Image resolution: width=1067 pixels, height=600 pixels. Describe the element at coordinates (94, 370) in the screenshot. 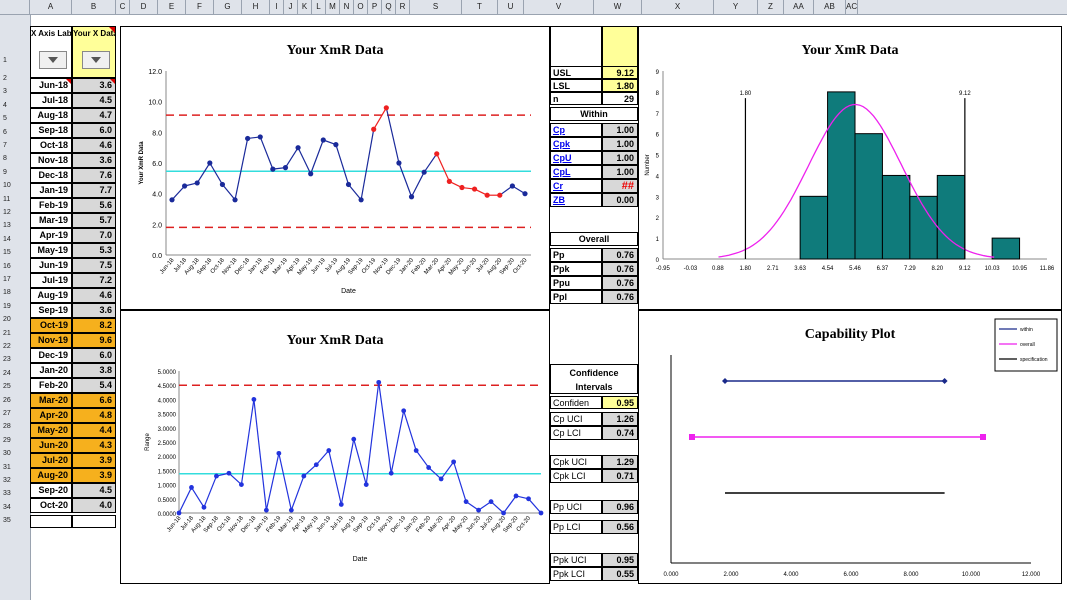

I see `value-cell: 3.8` at that location.